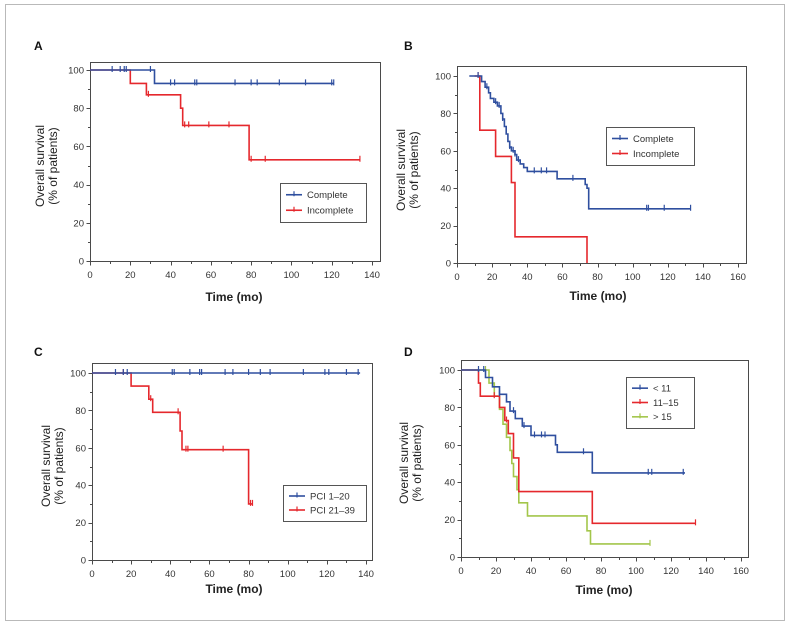 This screenshot has width=790, height=625. What do you see at coordinates (662, 388) in the screenshot?
I see `legend-label-lt-11: < 11` at bounding box center [662, 388].